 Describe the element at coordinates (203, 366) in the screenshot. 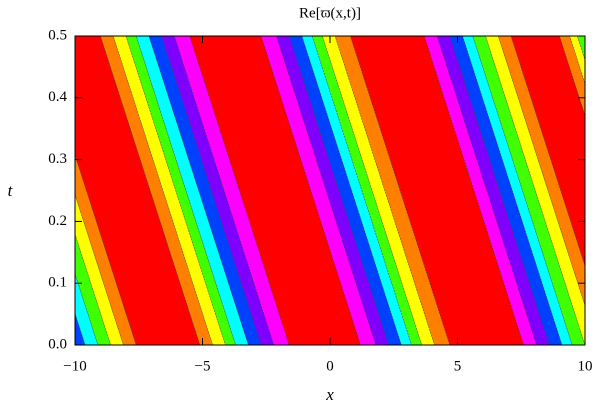

I see `x-tick-label: −5` at that location.